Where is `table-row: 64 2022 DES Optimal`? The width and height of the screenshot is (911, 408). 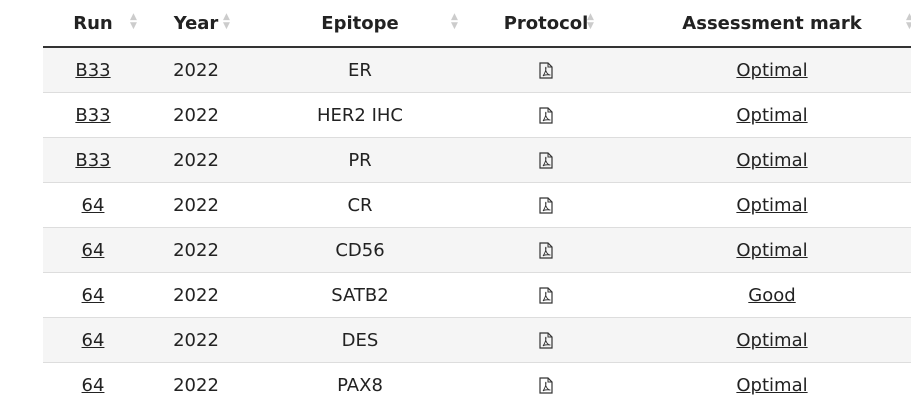
table-row: 64 2022 DES Optimal is located at coordinates (477, 340).